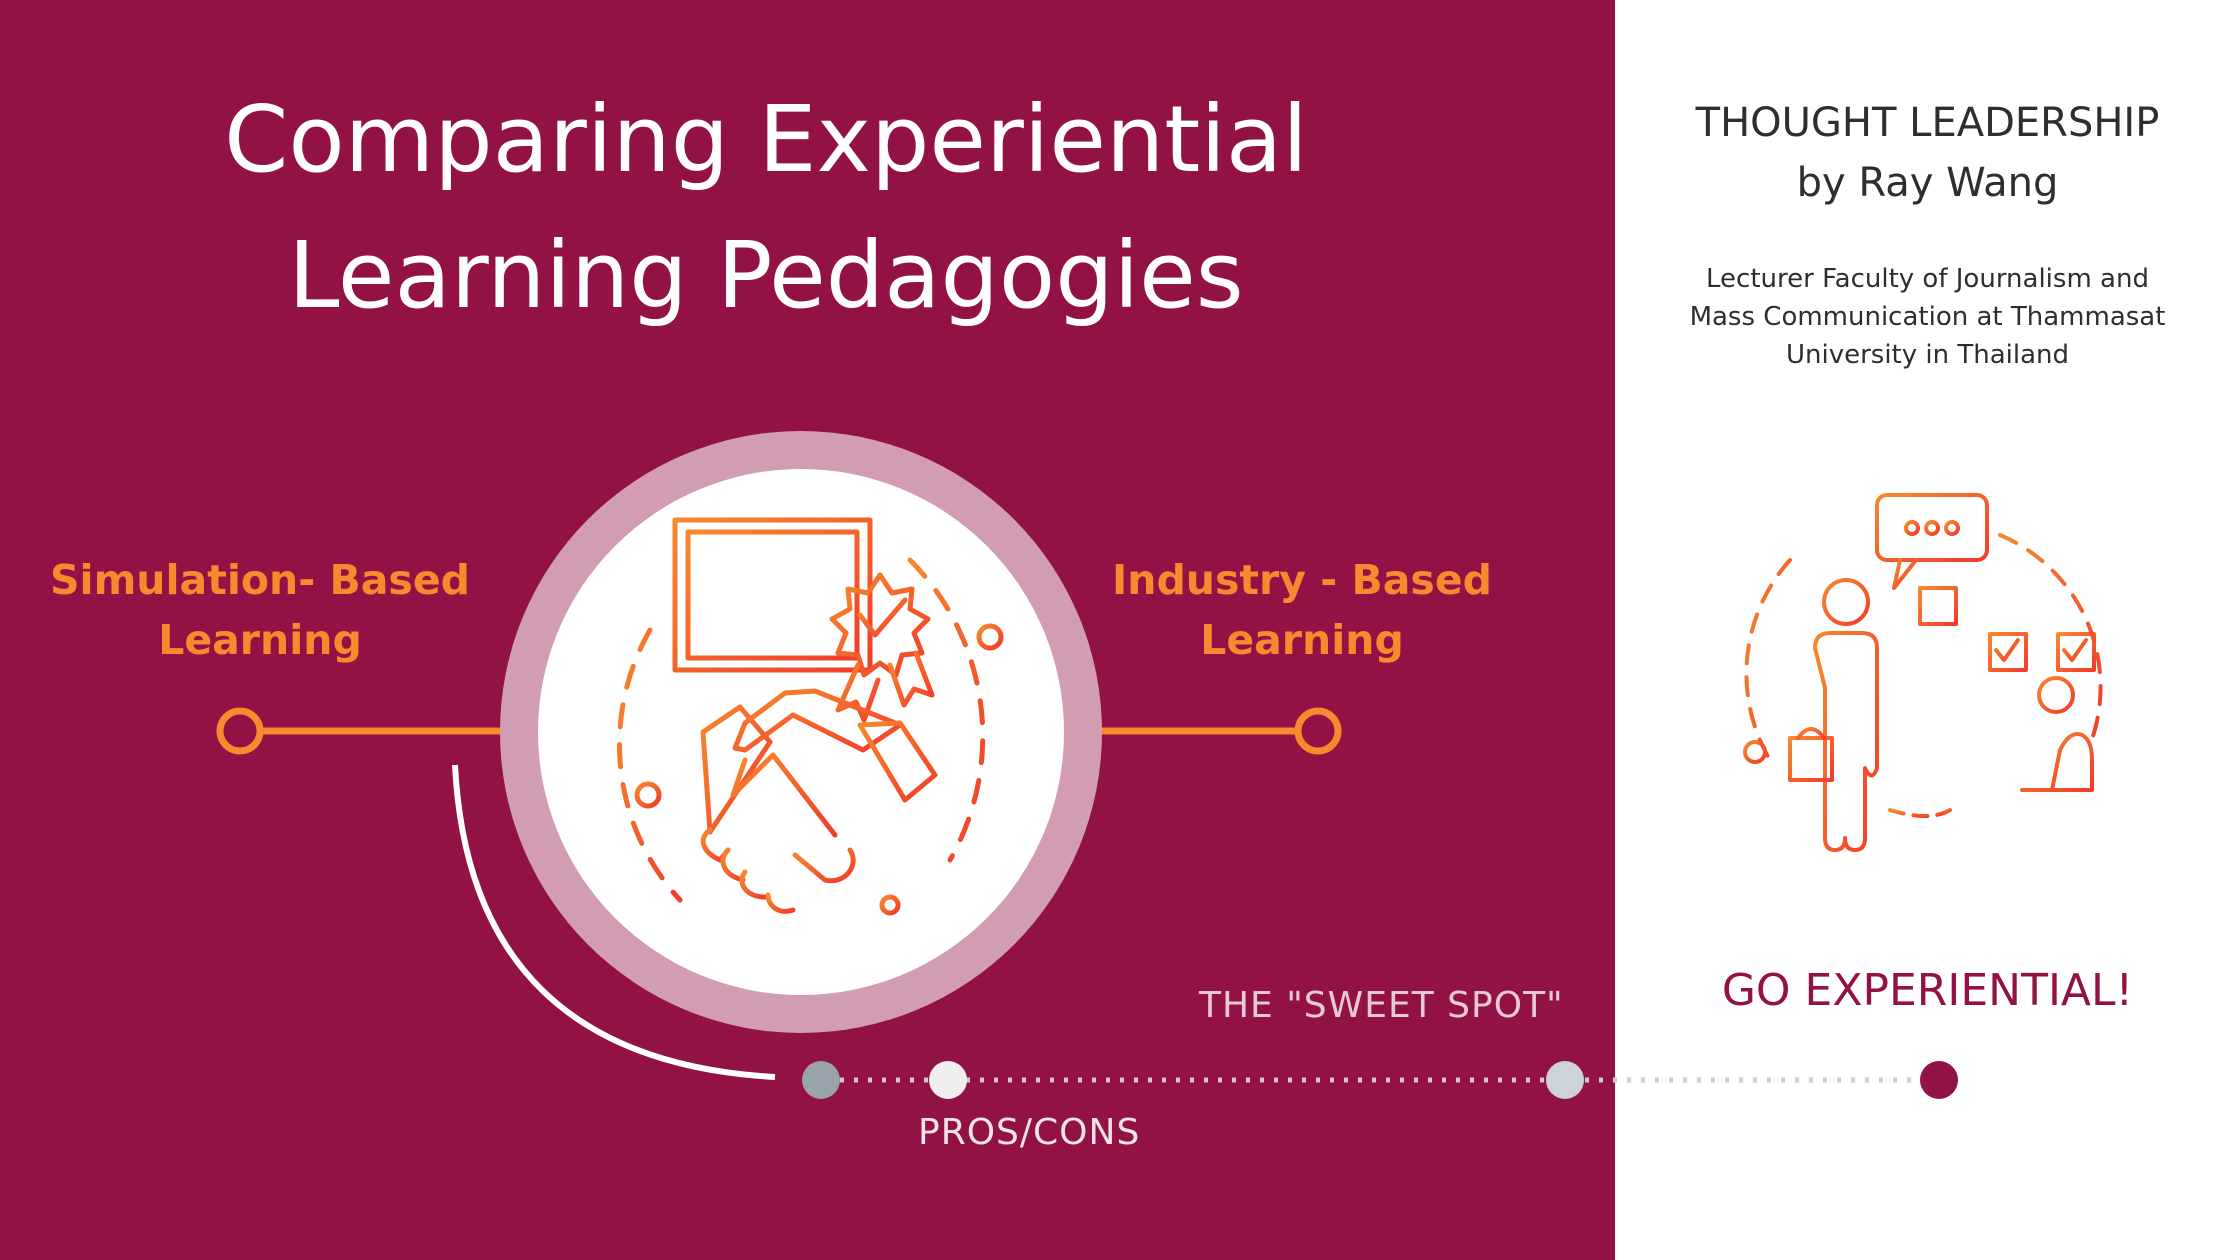 The height and width of the screenshot is (1260, 2240). I want to click on heading-line-2: by Ray Wang, so click(1927, 183).